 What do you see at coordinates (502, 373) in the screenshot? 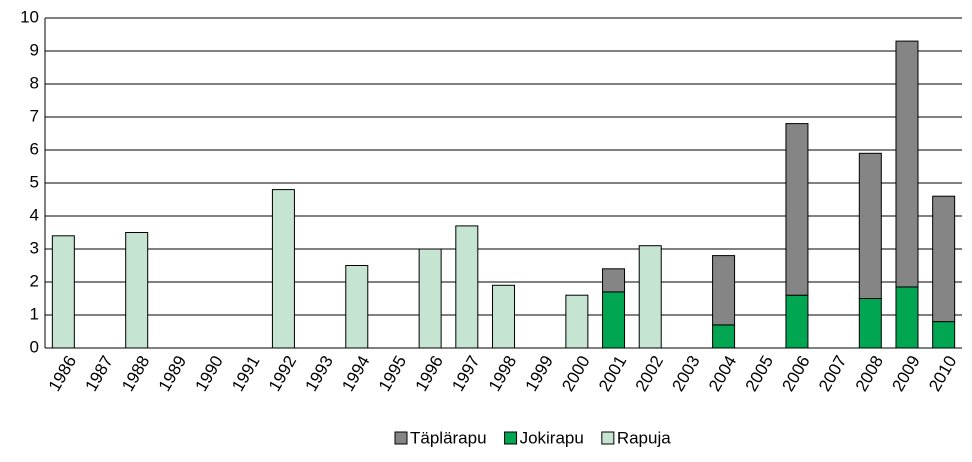
I see `x-tick-label: 1998` at bounding box center [502, 373].